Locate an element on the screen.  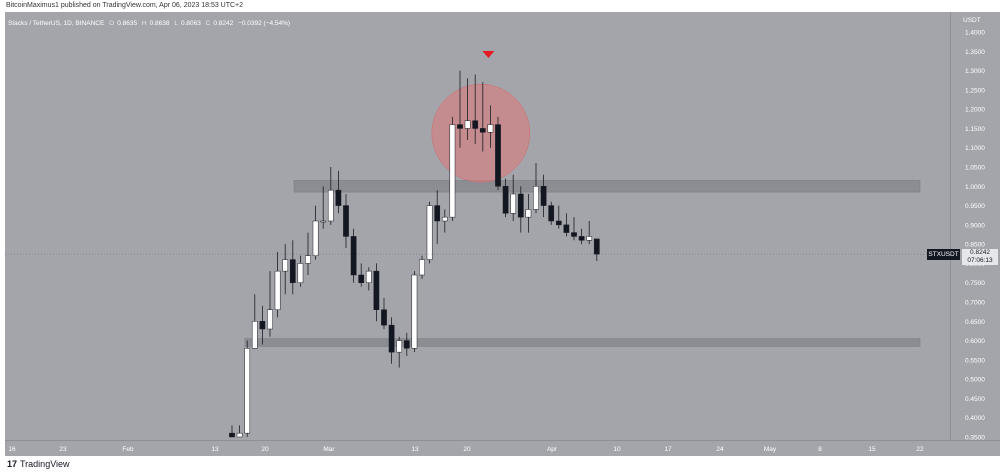
tradingview-logo-icon: 17 is located at coordinates (12, 464).